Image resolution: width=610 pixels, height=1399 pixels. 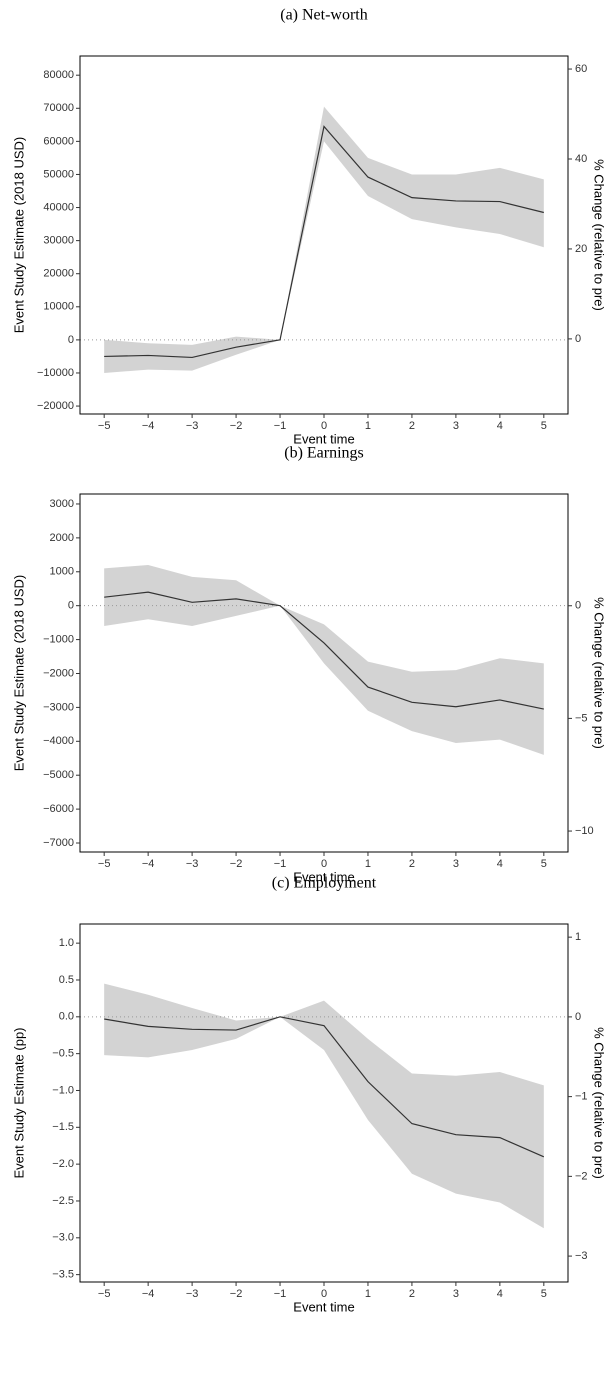 What do you see at coordinates (324, 453) in the screenshot?
I see `chart-title: (b) Earnings` at bounding box center [324, 453].